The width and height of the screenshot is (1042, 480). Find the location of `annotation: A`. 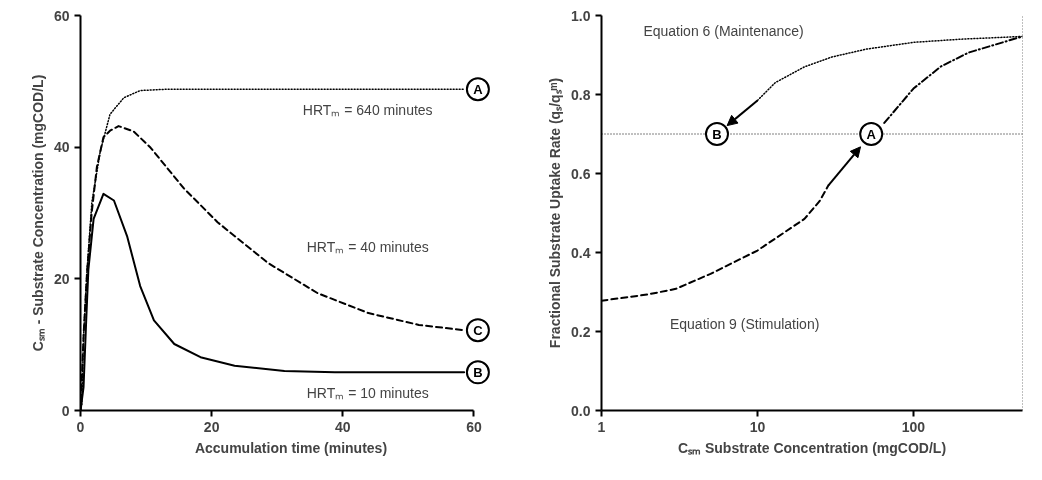

annotation: A is located at coordinates (871, 134).